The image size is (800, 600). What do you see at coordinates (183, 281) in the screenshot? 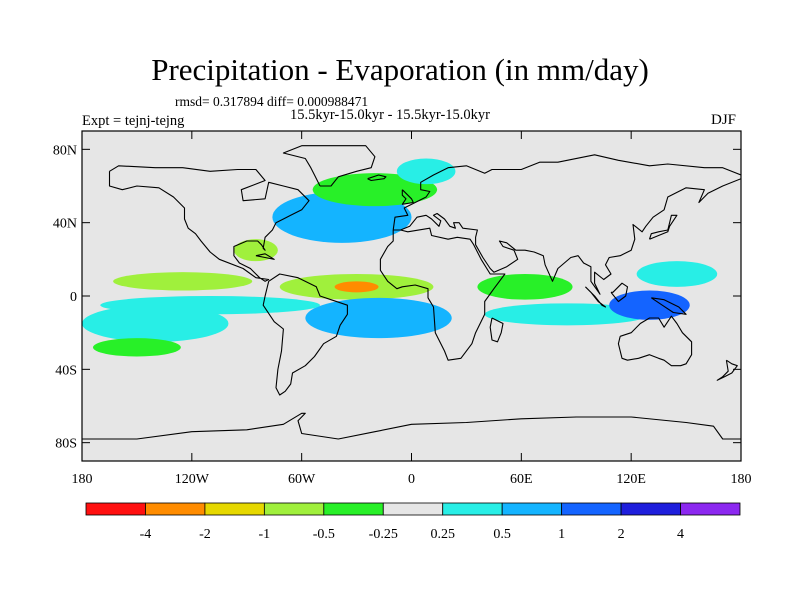
I see `field-region-pacific-itcz` at bounding box center [183, 281].